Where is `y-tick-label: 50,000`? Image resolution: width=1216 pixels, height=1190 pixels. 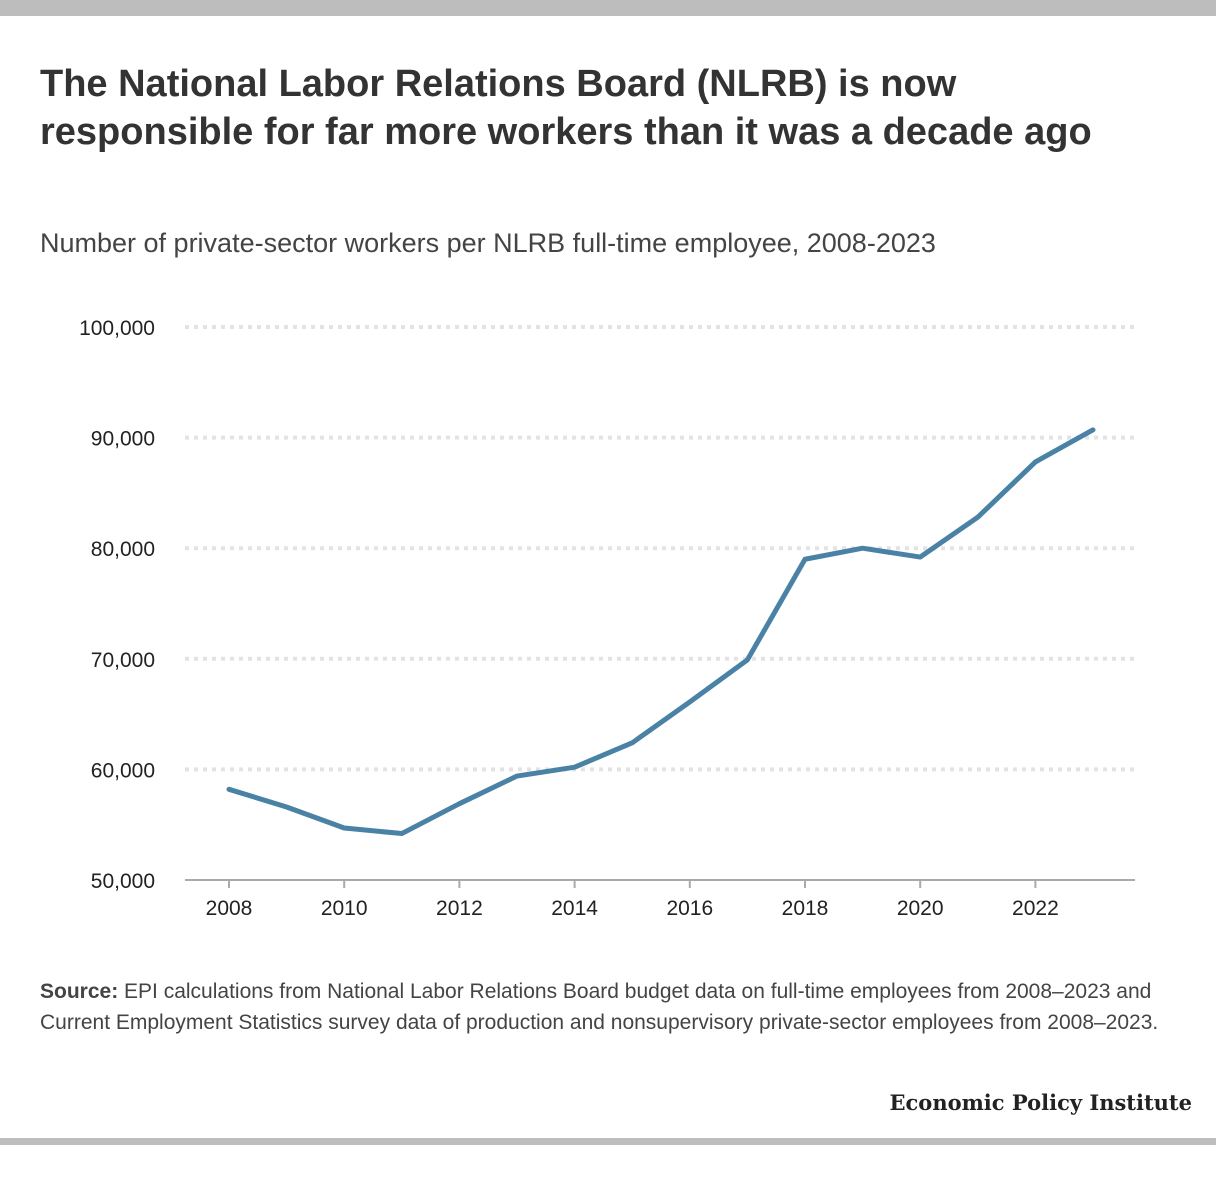
y-tick-label: 50,000 is located at coordinates (123, 881).